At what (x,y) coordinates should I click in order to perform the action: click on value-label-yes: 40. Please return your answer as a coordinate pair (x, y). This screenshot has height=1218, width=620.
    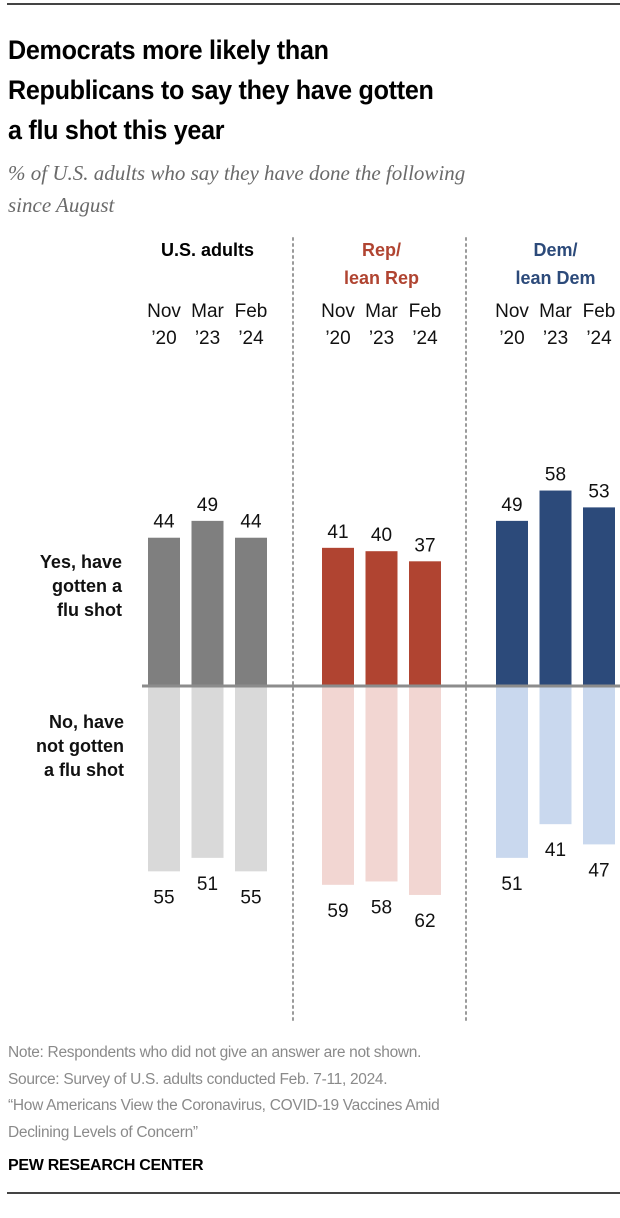
    Looking at the image, I should click on (381, 535).